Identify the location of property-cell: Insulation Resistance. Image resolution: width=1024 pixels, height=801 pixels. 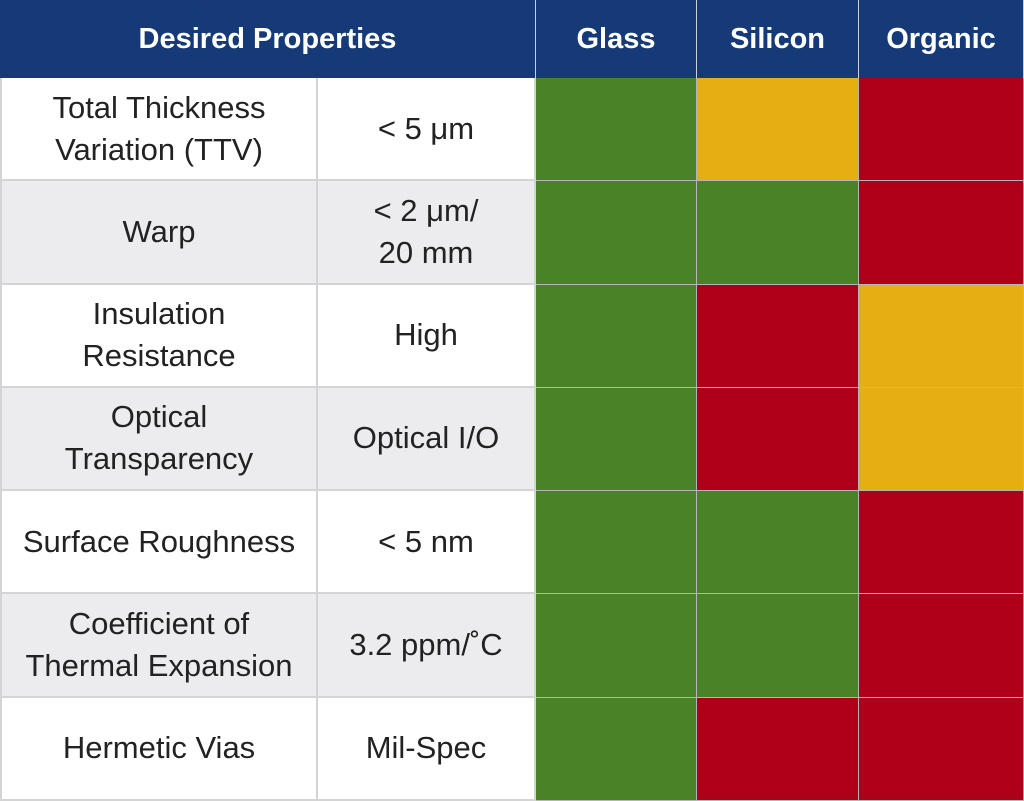
(159, 336).